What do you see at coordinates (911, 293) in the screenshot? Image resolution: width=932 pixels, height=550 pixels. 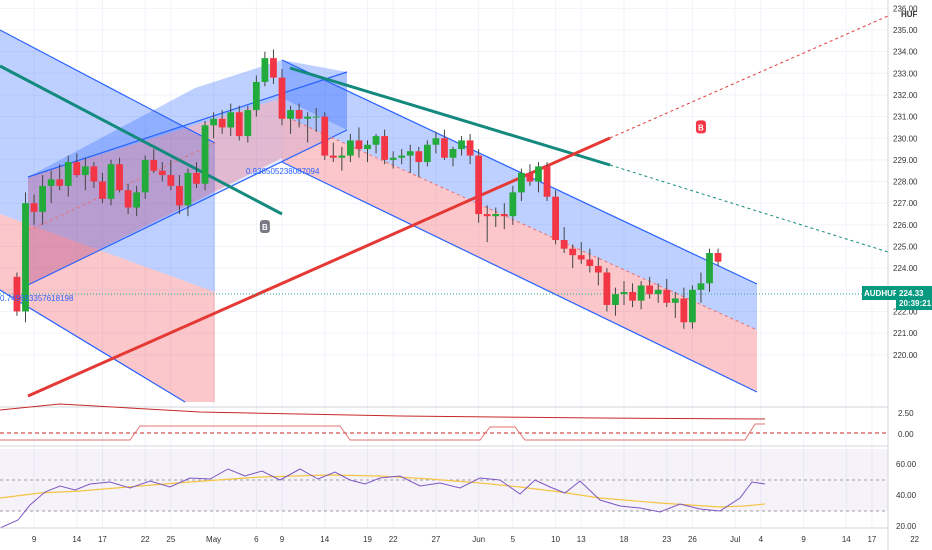 I see `price-tag-value: 224.33` at bounding box center [911, 293].